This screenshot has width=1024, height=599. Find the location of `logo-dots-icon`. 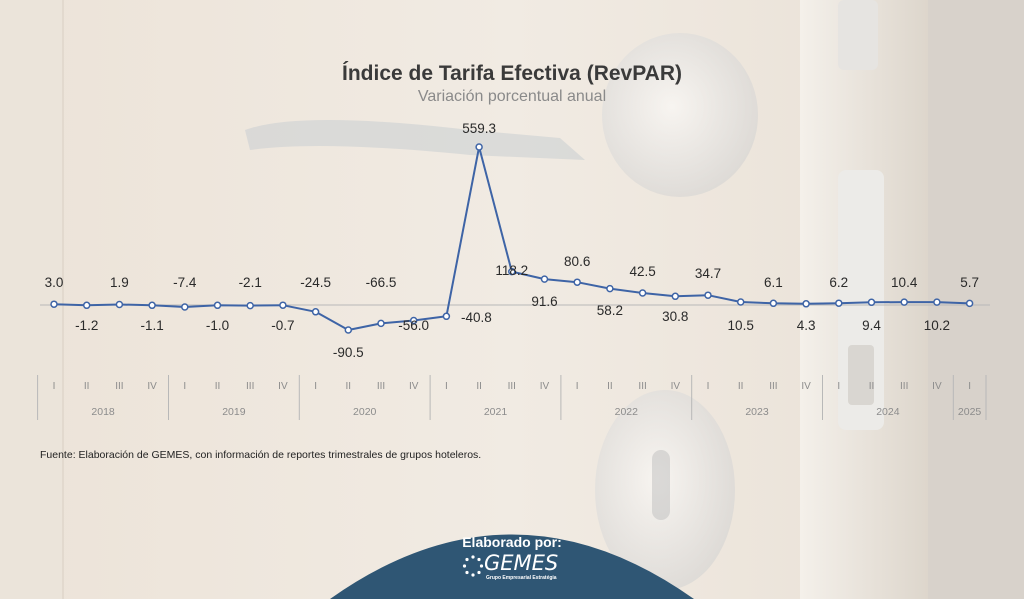

logo-dots-icon is located at coordinates (473, 566).